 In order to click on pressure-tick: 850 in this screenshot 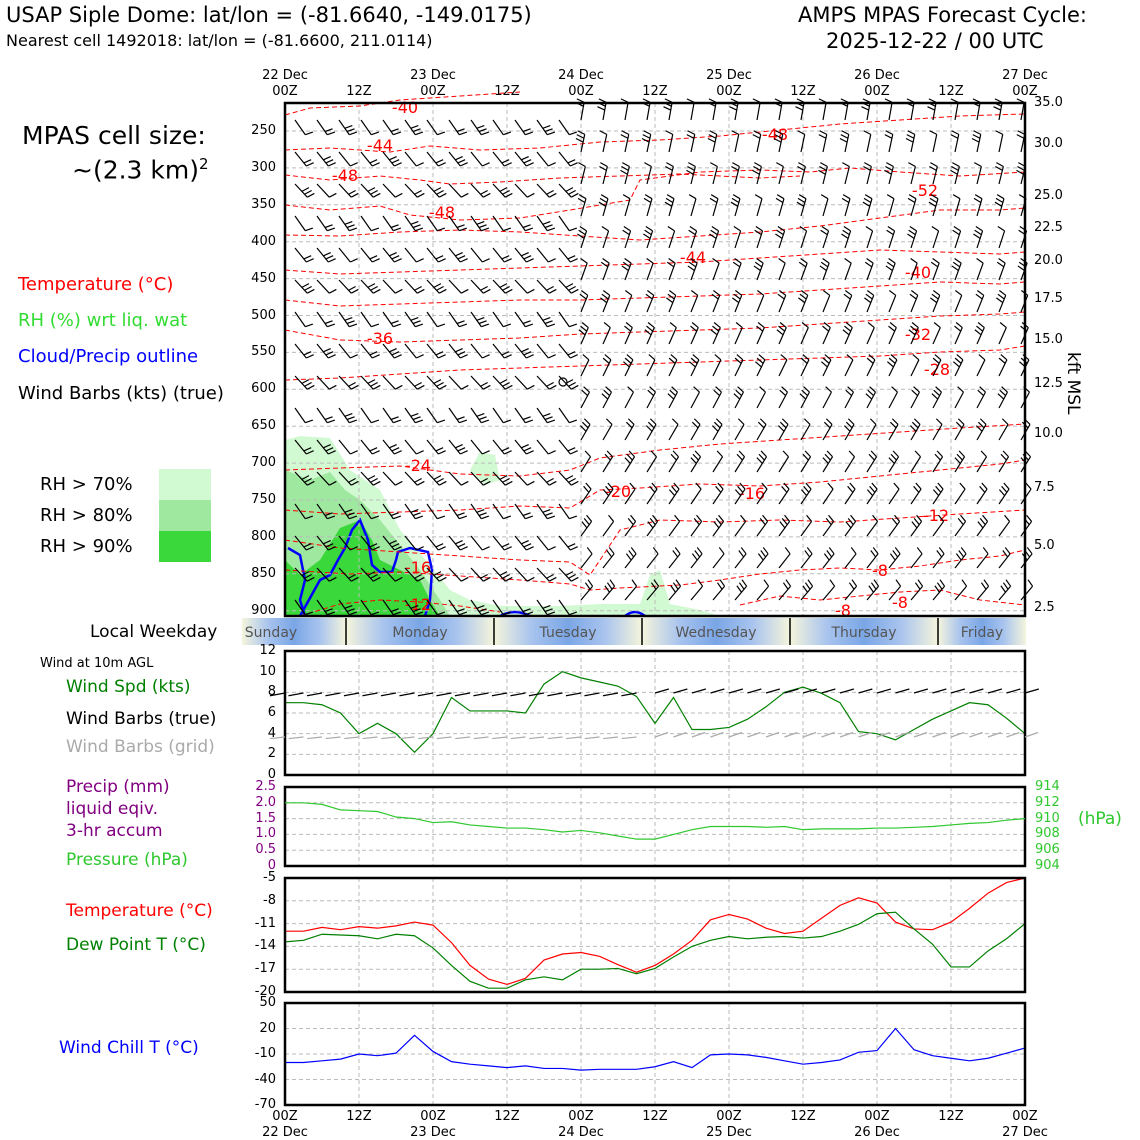, I will do `click(263, 573)`.